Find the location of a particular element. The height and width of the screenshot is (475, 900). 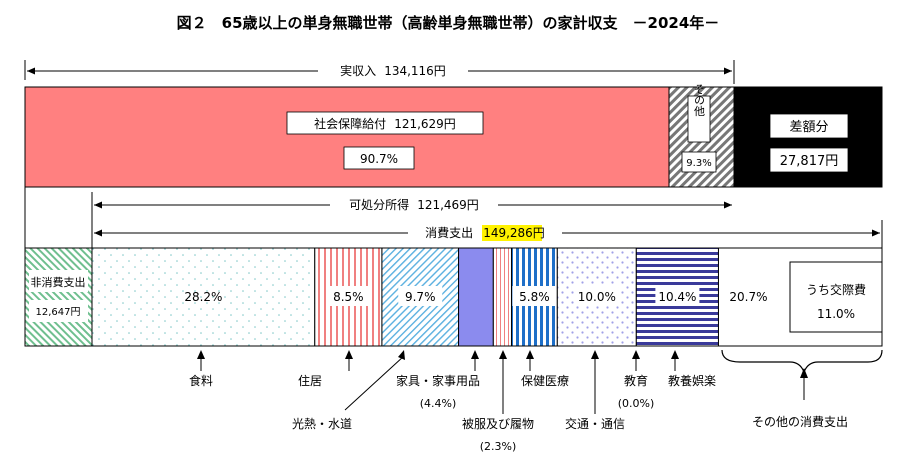

bar-segment-food is located at coordinates (203, 297).